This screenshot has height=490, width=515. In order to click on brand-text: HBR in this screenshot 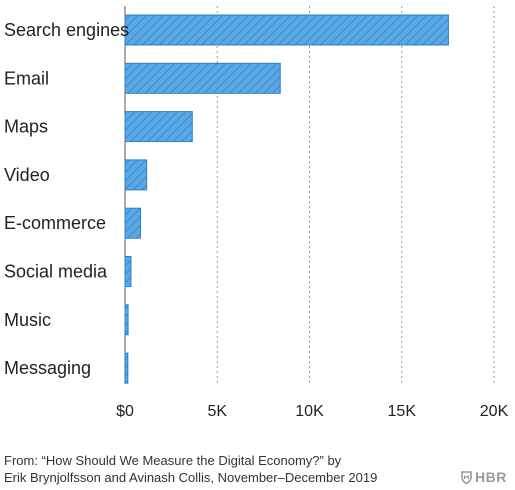, I will do `click(491, 477)`.